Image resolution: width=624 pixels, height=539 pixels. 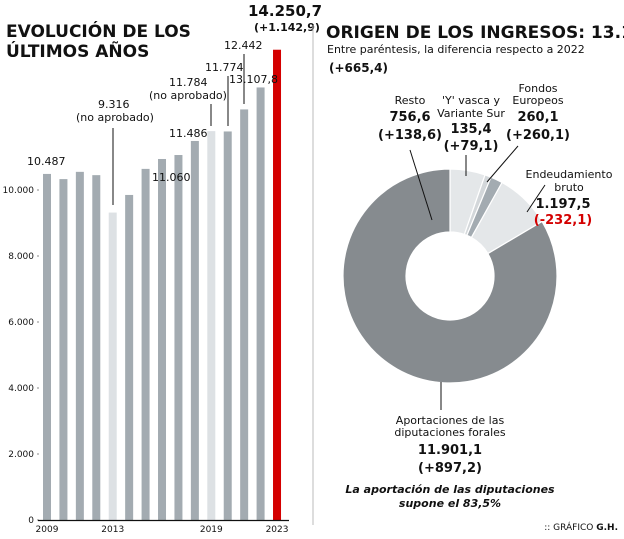 I want to click on label-2019-note: (no aprobado), so click(x=188, y=95).